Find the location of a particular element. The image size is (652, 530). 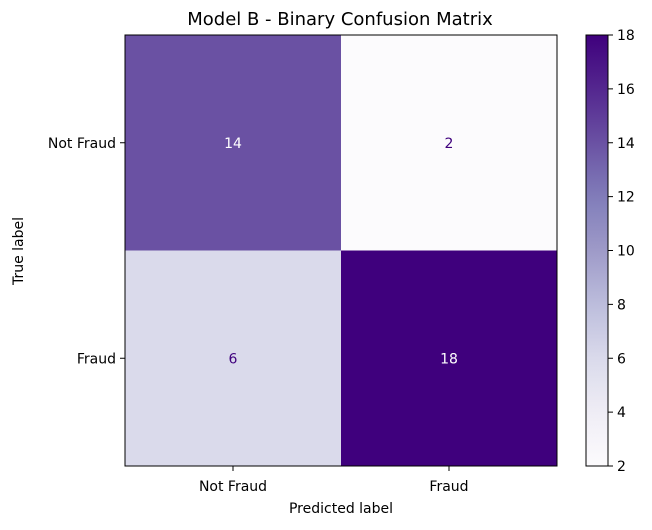

colorbar-tick-label: 2 is located at coordinates (621, 467).